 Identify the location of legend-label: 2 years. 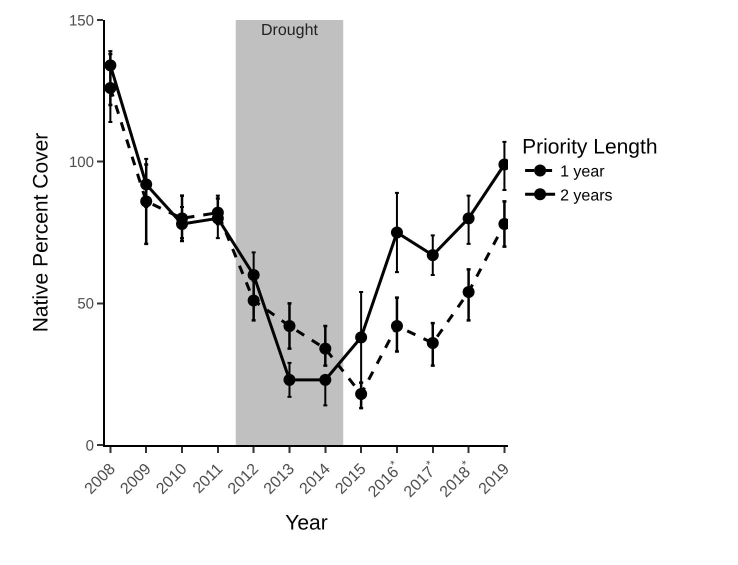
(586, 195).